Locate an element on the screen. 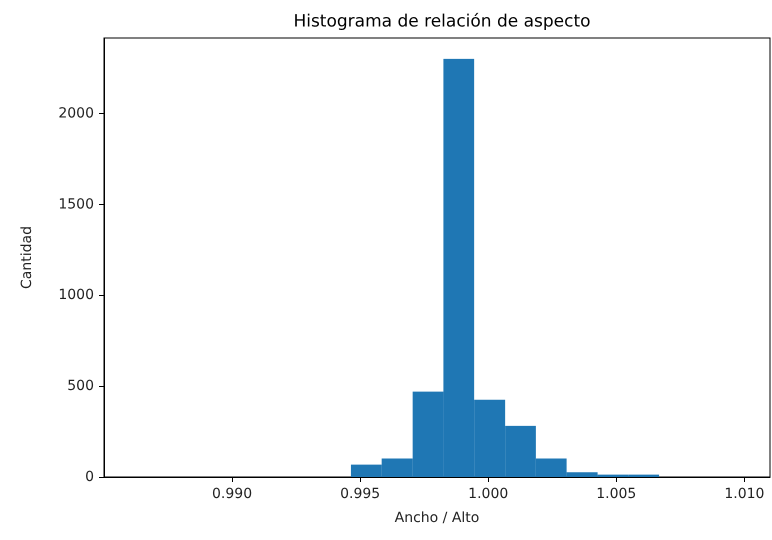 This screenshot has height=540, width=772. x-tick-label: 0.995 is located at coordinates (360, 494).